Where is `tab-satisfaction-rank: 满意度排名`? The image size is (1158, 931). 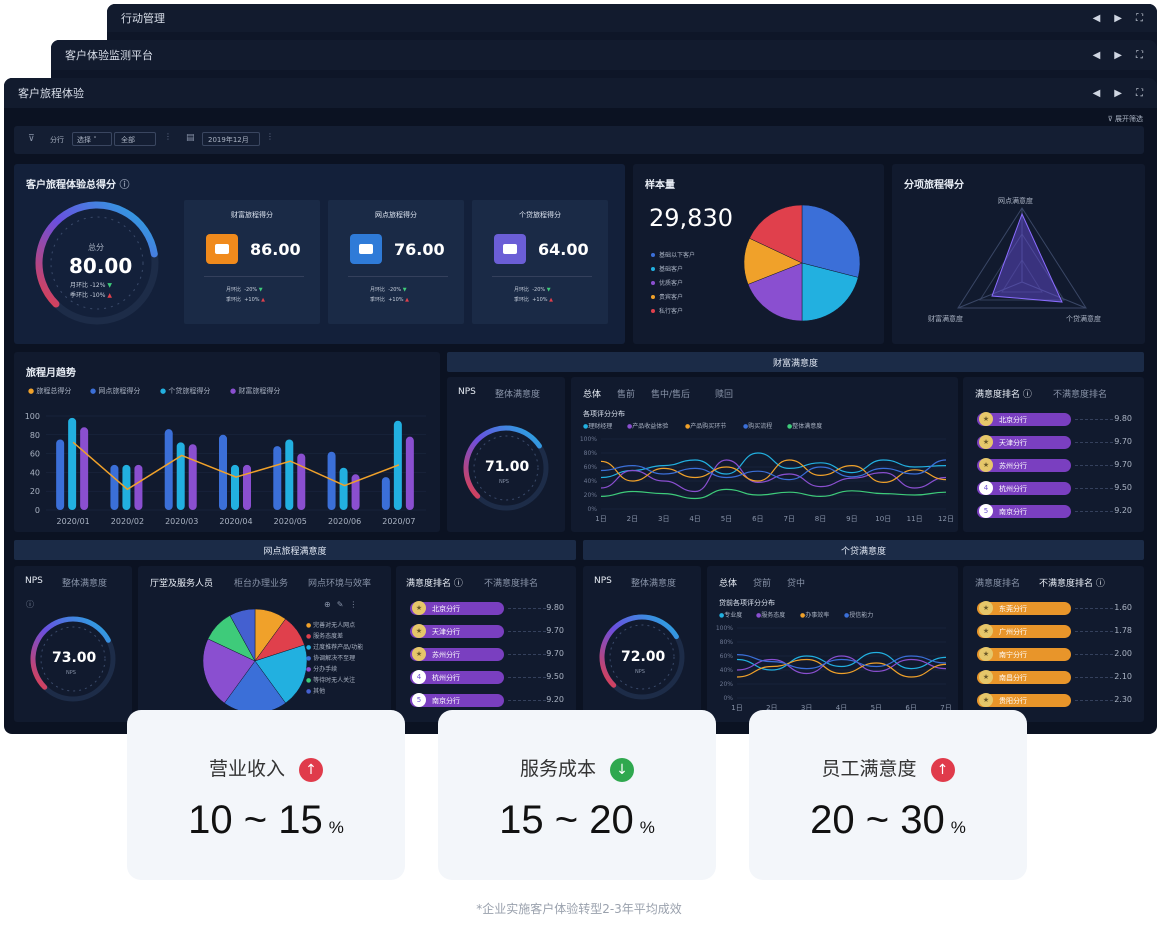 tab-satisfaction-rank: 满意度排名 is located at coordinates (998, 584).